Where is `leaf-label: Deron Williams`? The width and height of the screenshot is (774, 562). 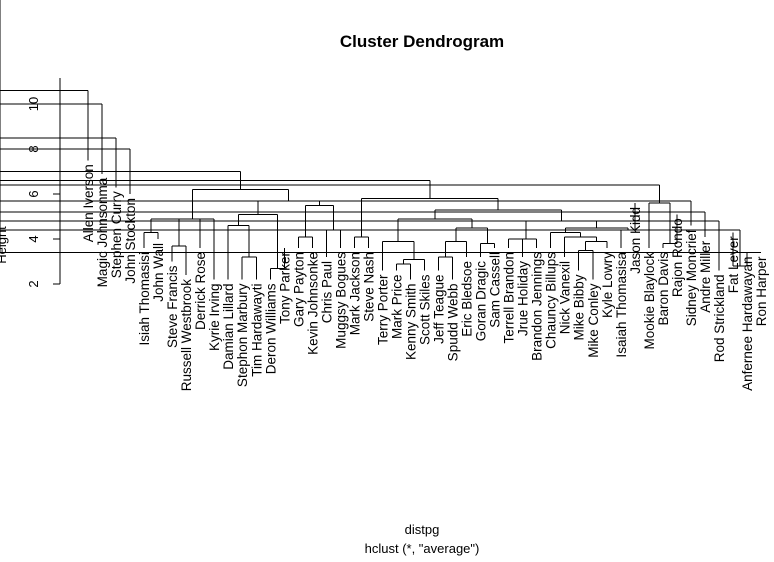
leaf-label: Deron Williams is located at coordinates (270, 328).